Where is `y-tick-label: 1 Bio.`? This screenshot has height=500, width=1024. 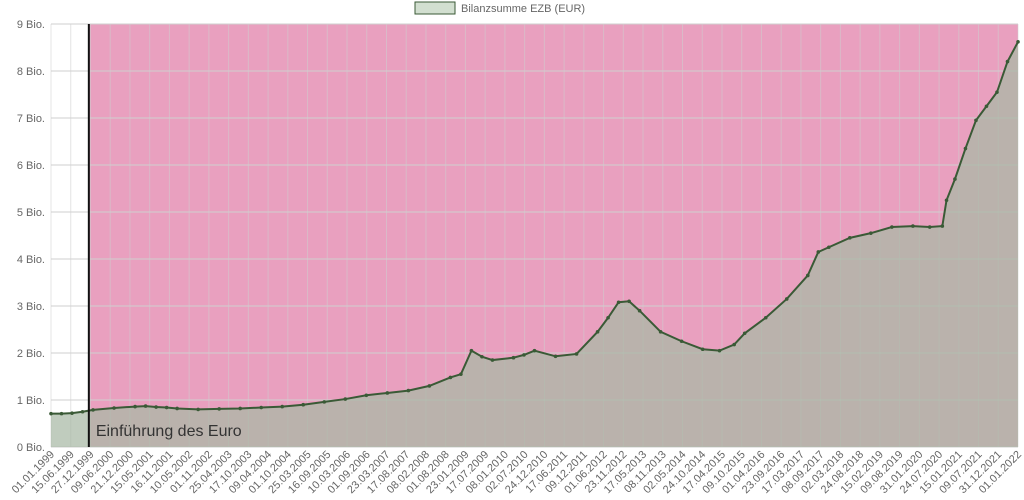
y-tick-label: 1 Bio. is located at coordinates (31, 401).